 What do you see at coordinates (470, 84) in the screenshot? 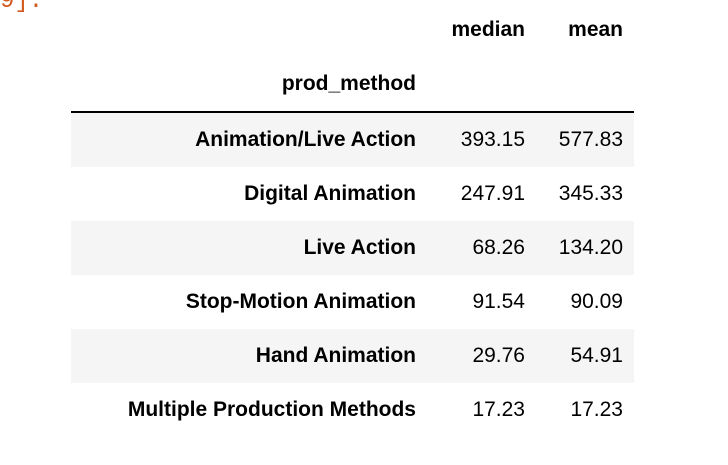
I see `index-name-blank-median` at bounding box center [470, 84].